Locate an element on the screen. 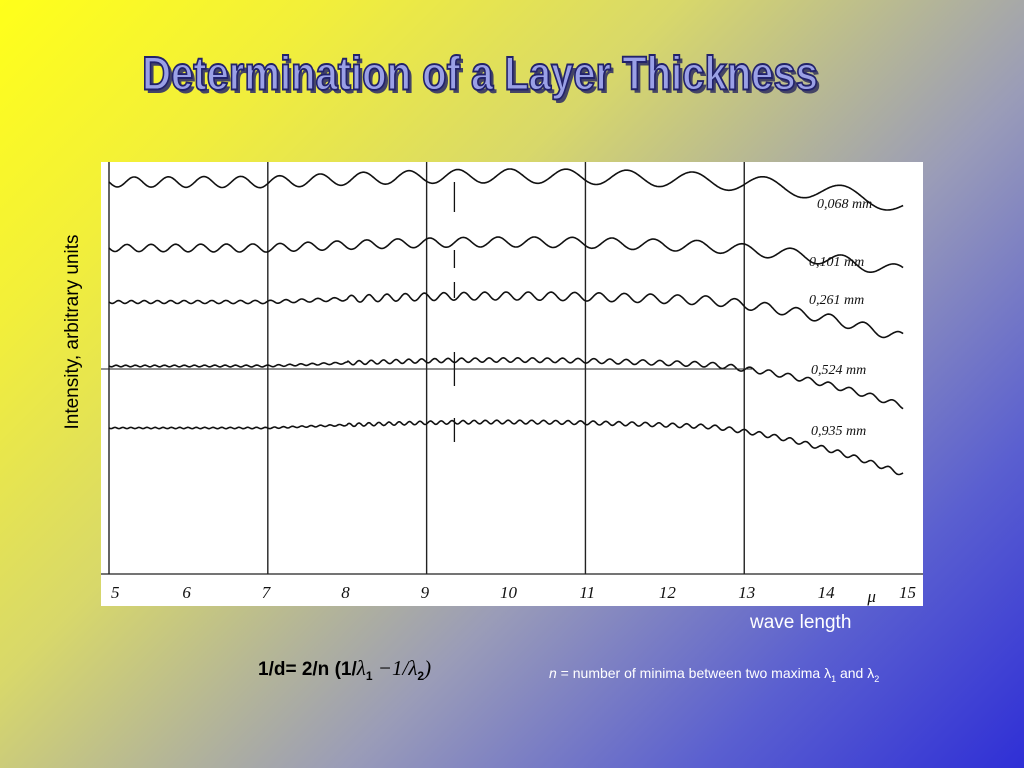 The height and width of the screenshot is (768, 1024). x-tick-label-15: 15 is located at coordinates (907, 592).